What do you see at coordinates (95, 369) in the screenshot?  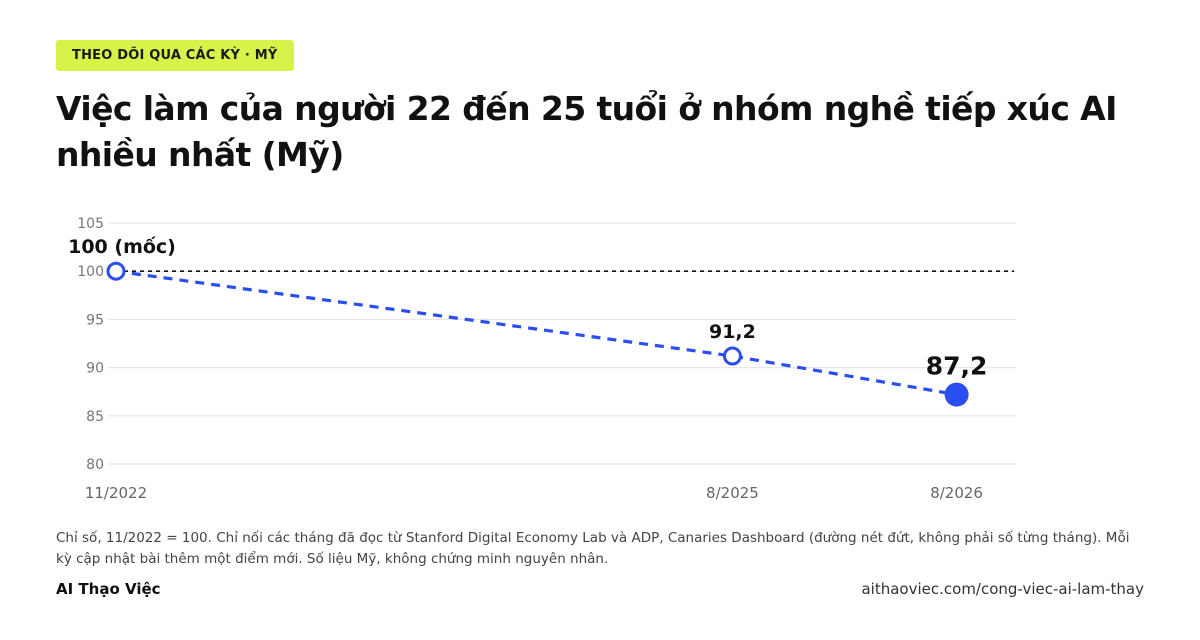 I see `y-tick-label: 90` at bounding box center [95, 369].